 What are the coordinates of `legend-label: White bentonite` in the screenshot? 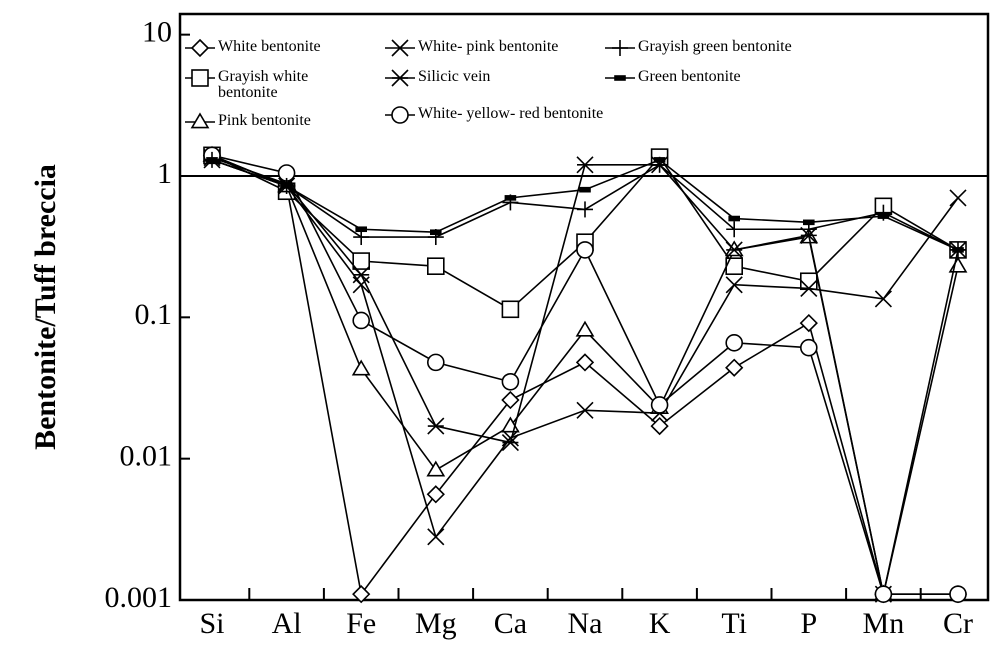 It's located at (269, 47).